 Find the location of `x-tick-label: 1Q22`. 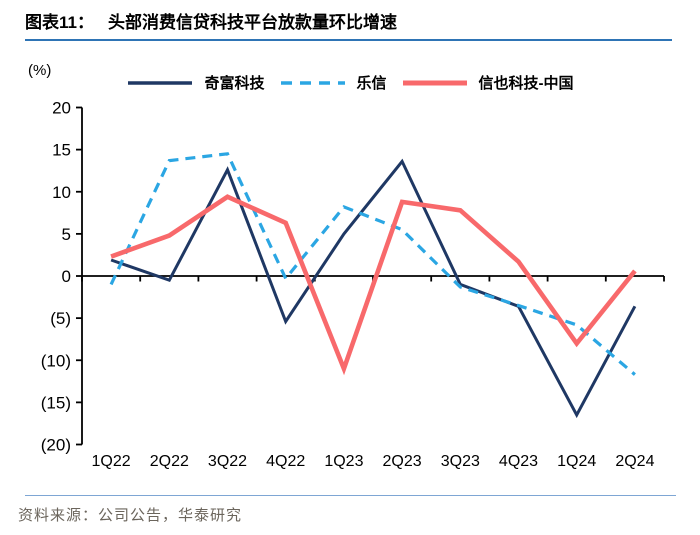

x-tick-label: 1Q22 is located at coordinates (111, 461).